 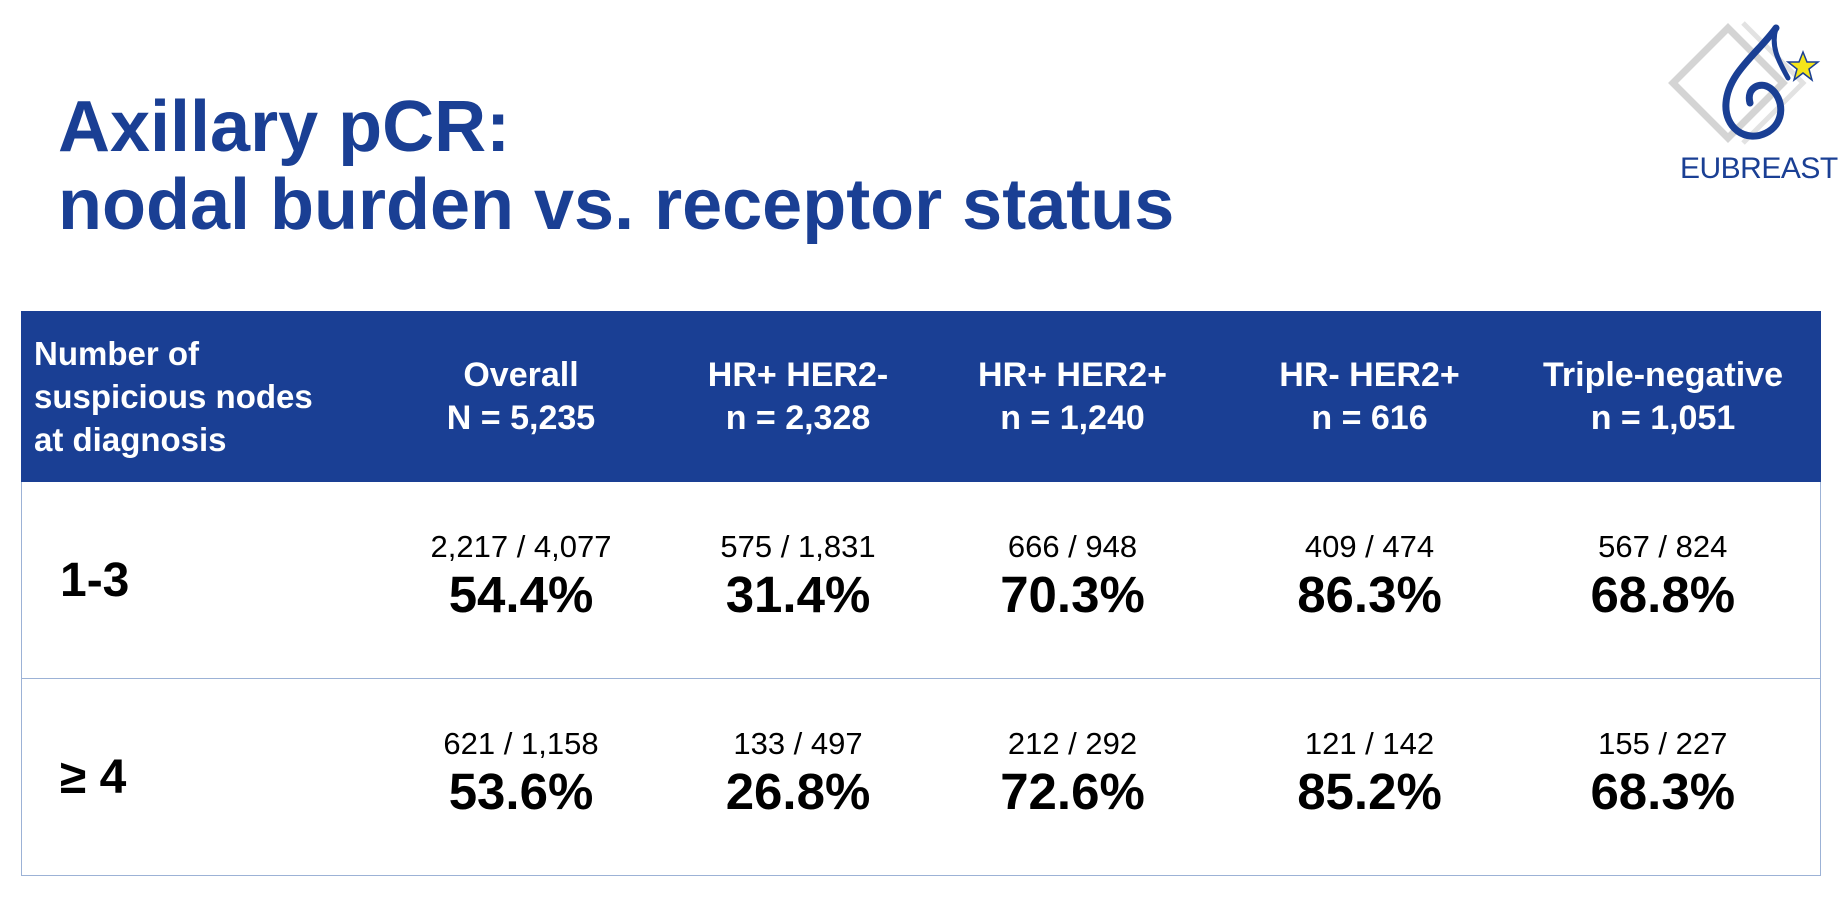 I want to click on table-cell: 2,217 / 4,077 54.4%, so click(x=521, y=580).